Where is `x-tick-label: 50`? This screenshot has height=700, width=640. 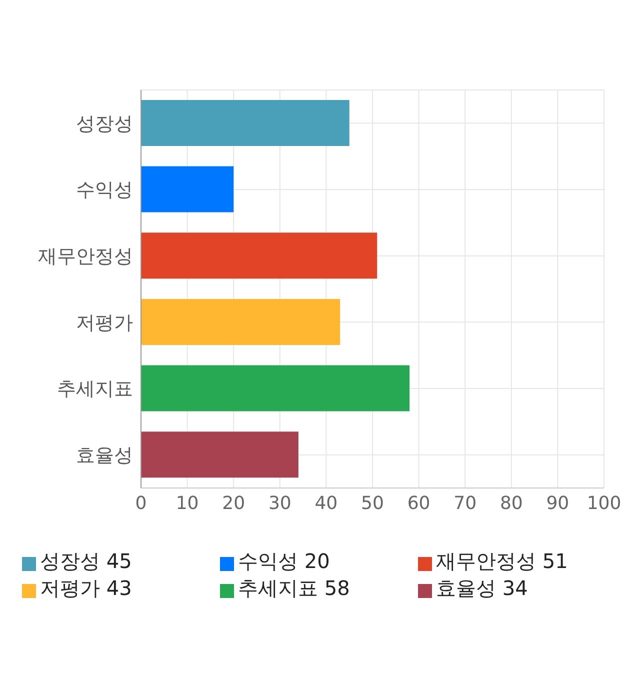 x-tick-label: 50 is located at coordinates (372, 503).